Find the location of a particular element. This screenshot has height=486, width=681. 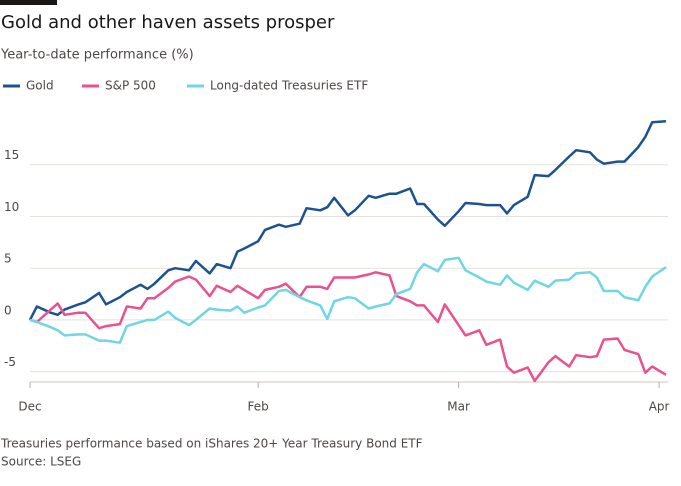

legend-label: S&P 500 is located at coordinates (130, 86).